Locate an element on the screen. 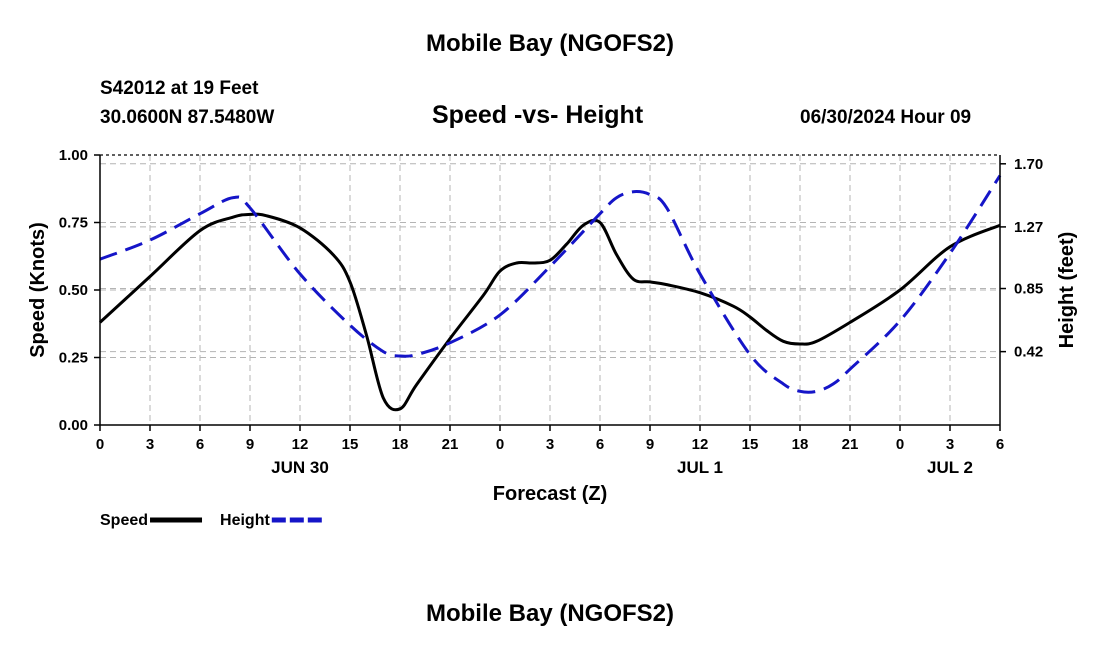 Image resolution: width=1100 pixels, height=650 pixels. y-tick-label: 0.00 is located at coordinates (73, 425).